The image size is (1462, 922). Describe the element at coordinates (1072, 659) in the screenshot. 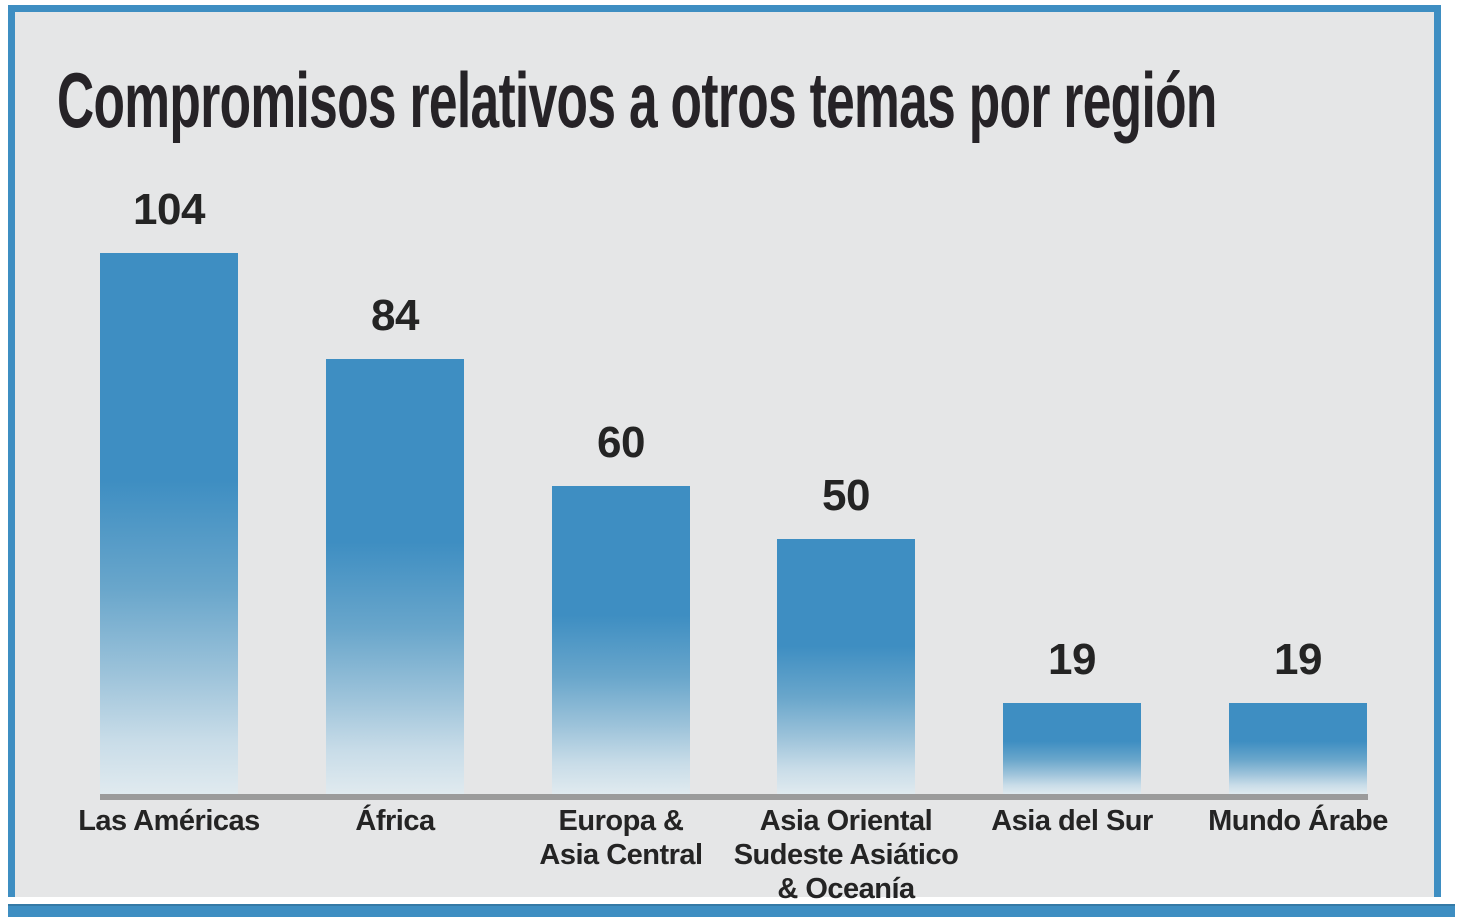

I see `value-label-asia-del-sur: 19` at that location.